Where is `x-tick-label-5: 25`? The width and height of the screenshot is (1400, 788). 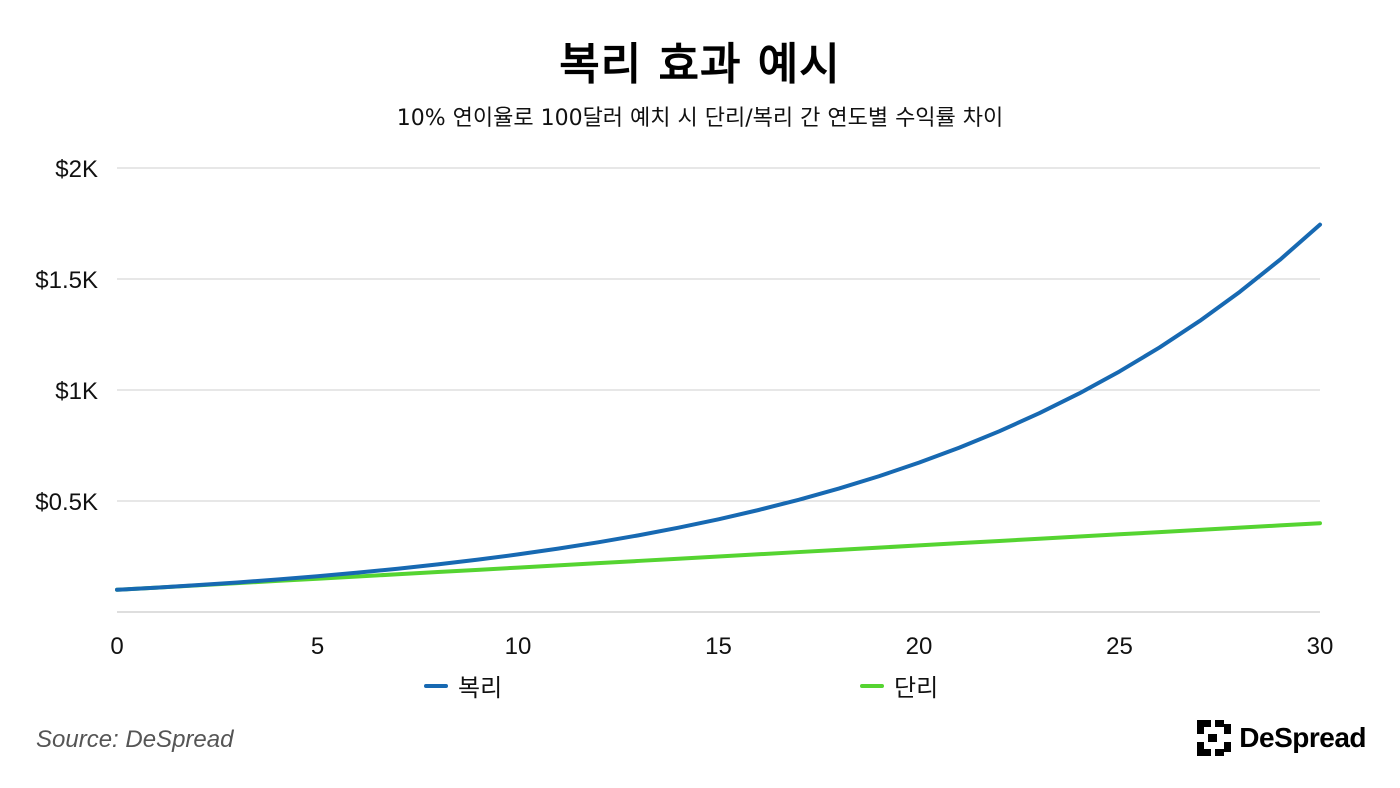
x-tick-label-5: 25 is located at coordinates (1119, 646).